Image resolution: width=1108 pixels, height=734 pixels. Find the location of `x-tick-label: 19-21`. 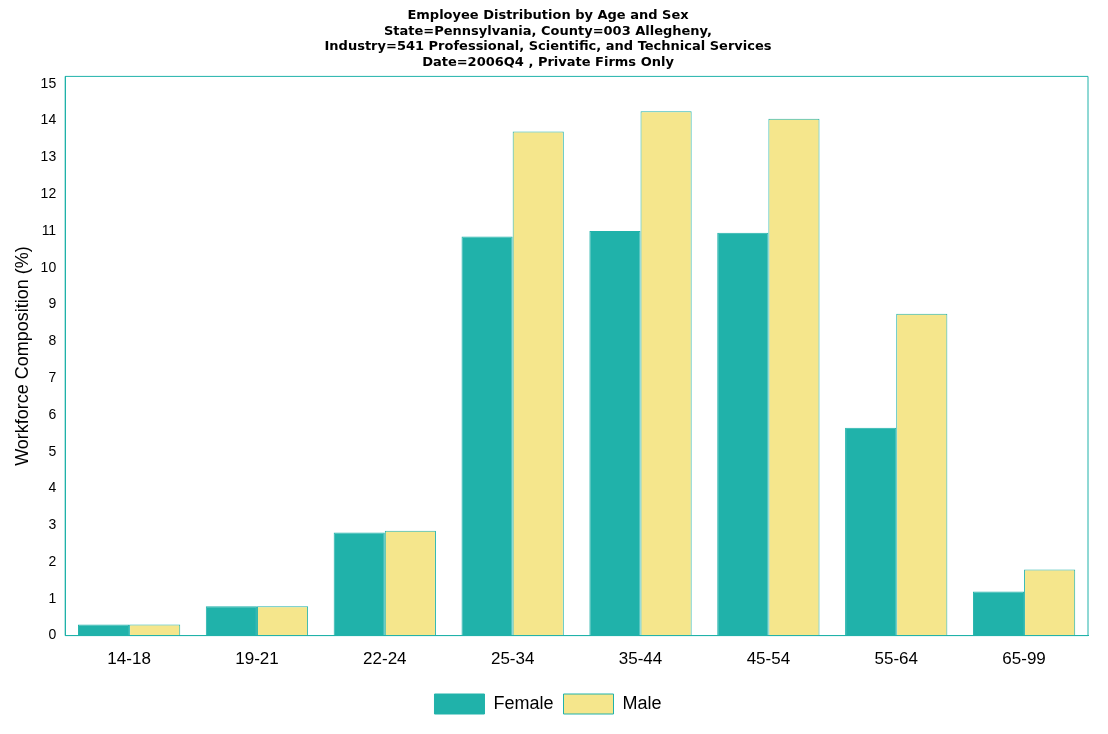

x-tick-label: 19-21 is located at coordinates (257, 659).